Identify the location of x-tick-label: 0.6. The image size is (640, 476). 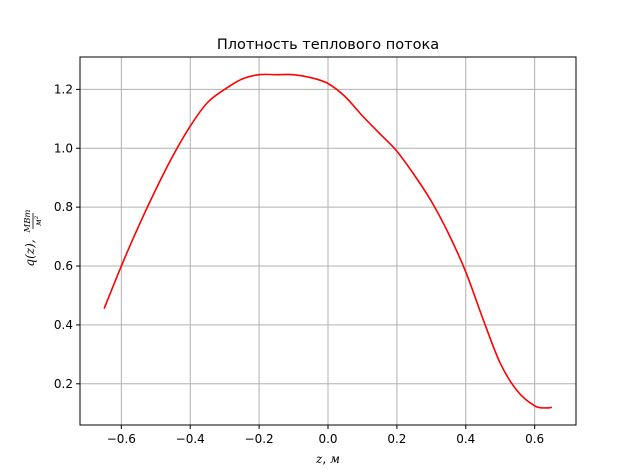
(534, 439).